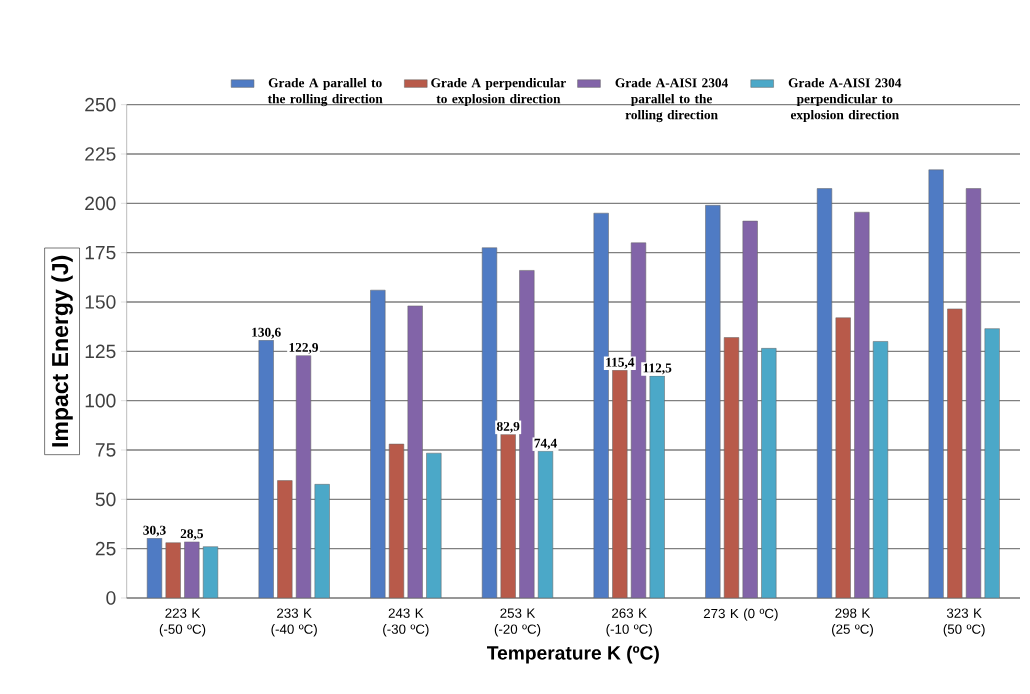 This screenshot has width=1030, height=694. I want to click on y-tick-label: 25, so click(105, 548).